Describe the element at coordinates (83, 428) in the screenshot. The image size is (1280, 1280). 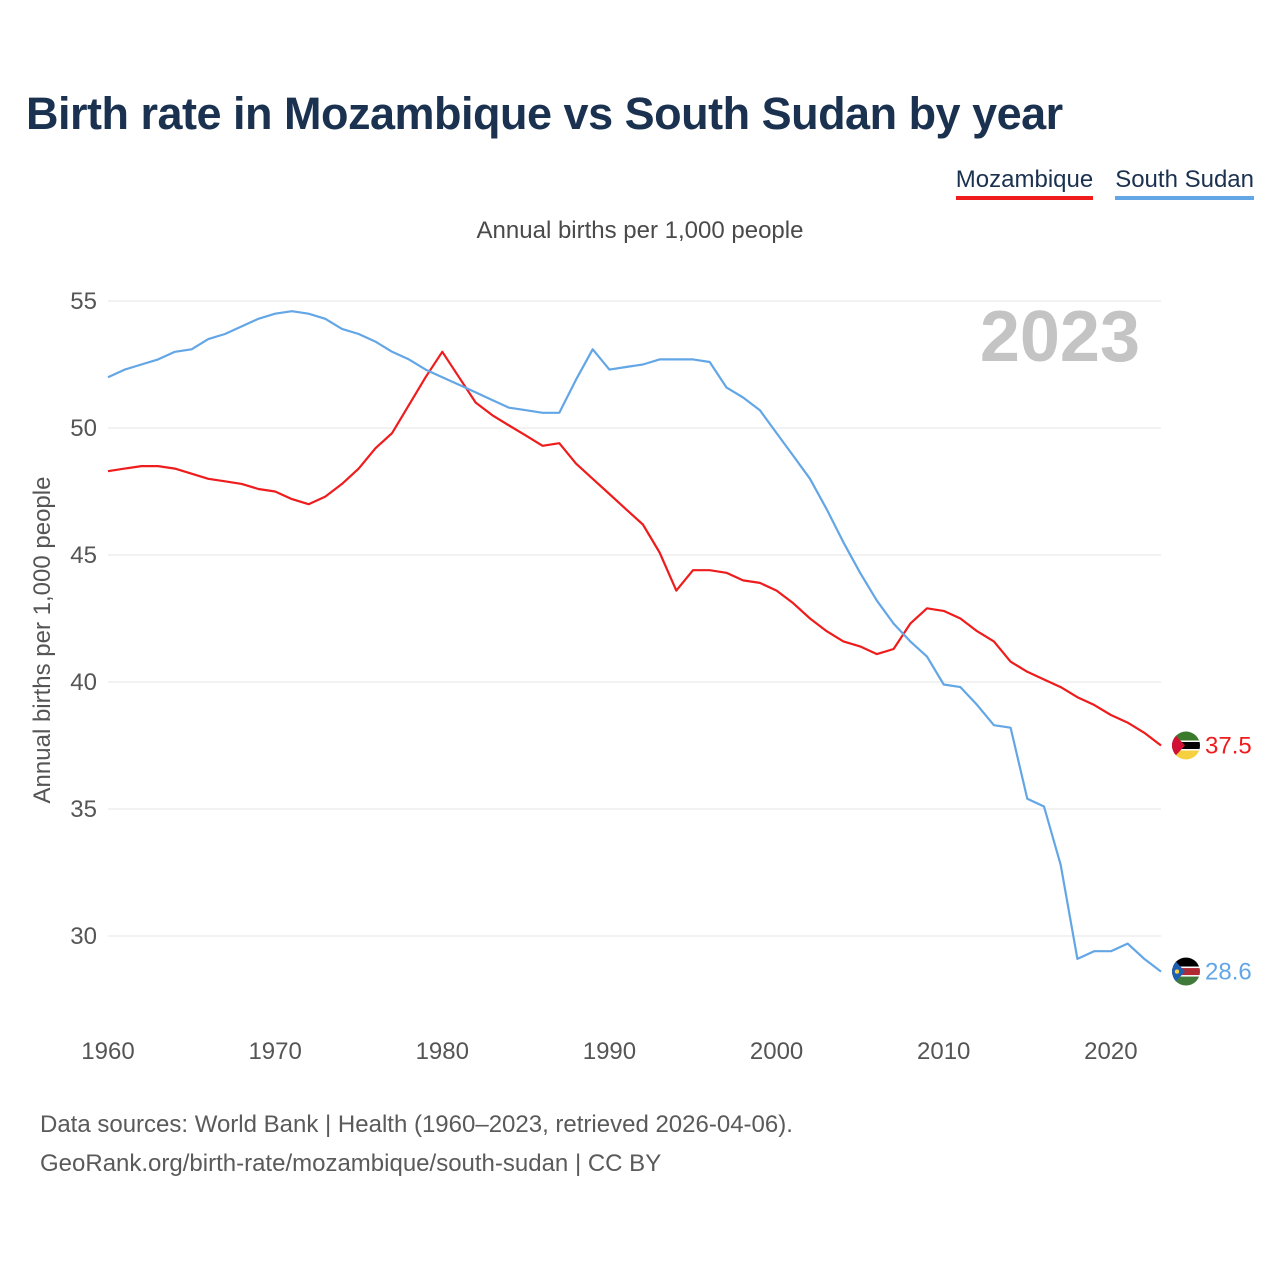
I see `y-tick-label-50: 50` at that location.